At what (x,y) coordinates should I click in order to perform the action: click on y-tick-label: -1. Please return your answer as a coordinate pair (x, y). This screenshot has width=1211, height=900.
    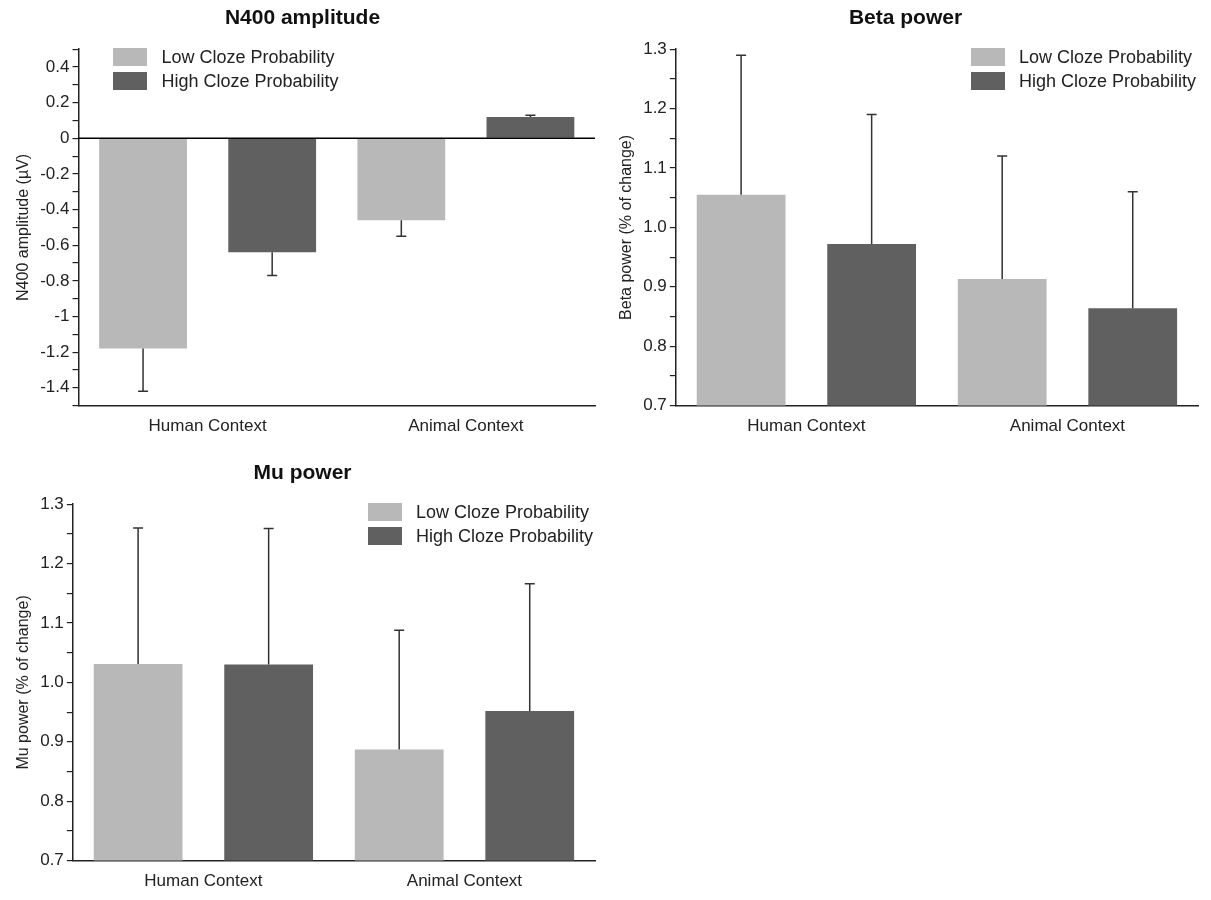
    Looking at the image, I should click on (62, 316).